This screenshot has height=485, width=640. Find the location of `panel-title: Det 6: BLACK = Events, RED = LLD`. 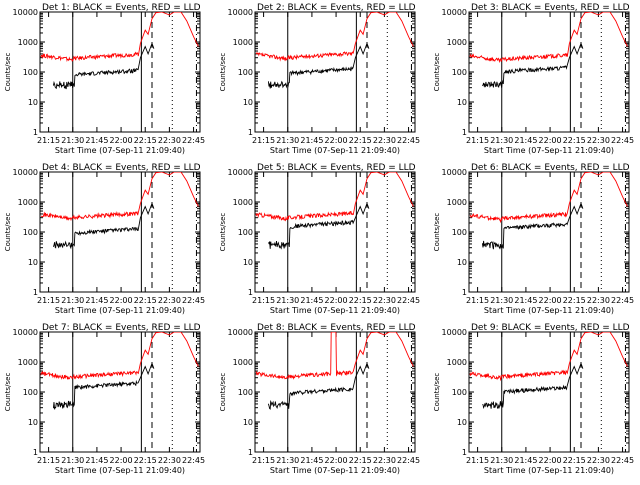

panel-title: Det 6: BLACK = Events, RED = LLD is located at coordinates (550, 168).